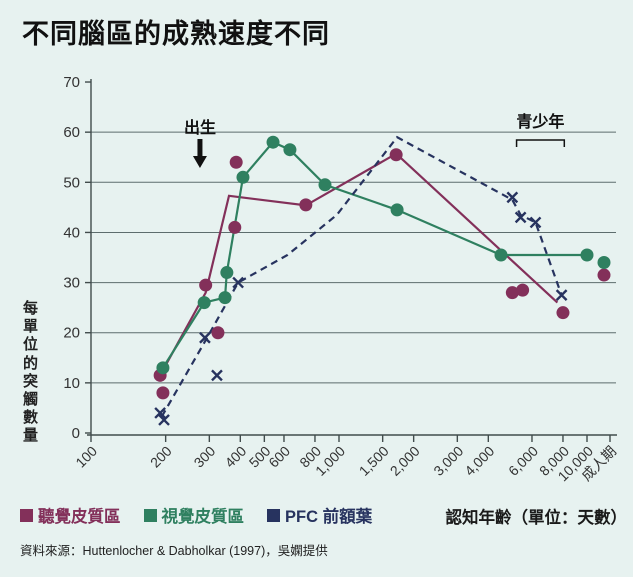 This screenshot has height=577, width=633. What do you see at coordinates (71, 283) in the screenshot?
I see `y-tick-label: 30` at bounding box center [71, 283].